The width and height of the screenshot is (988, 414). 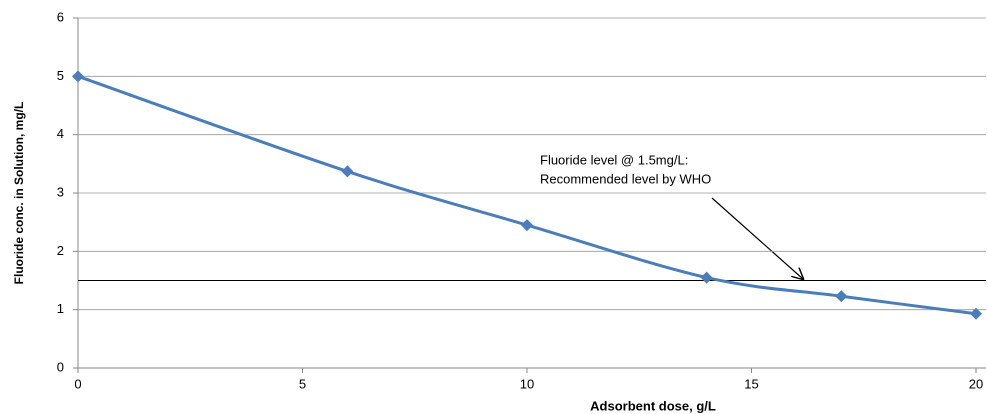 What do you see at coordinates (60, 191) in the screenshot?
I see `y-tick-label: 3` at bounding box center [60, 191].